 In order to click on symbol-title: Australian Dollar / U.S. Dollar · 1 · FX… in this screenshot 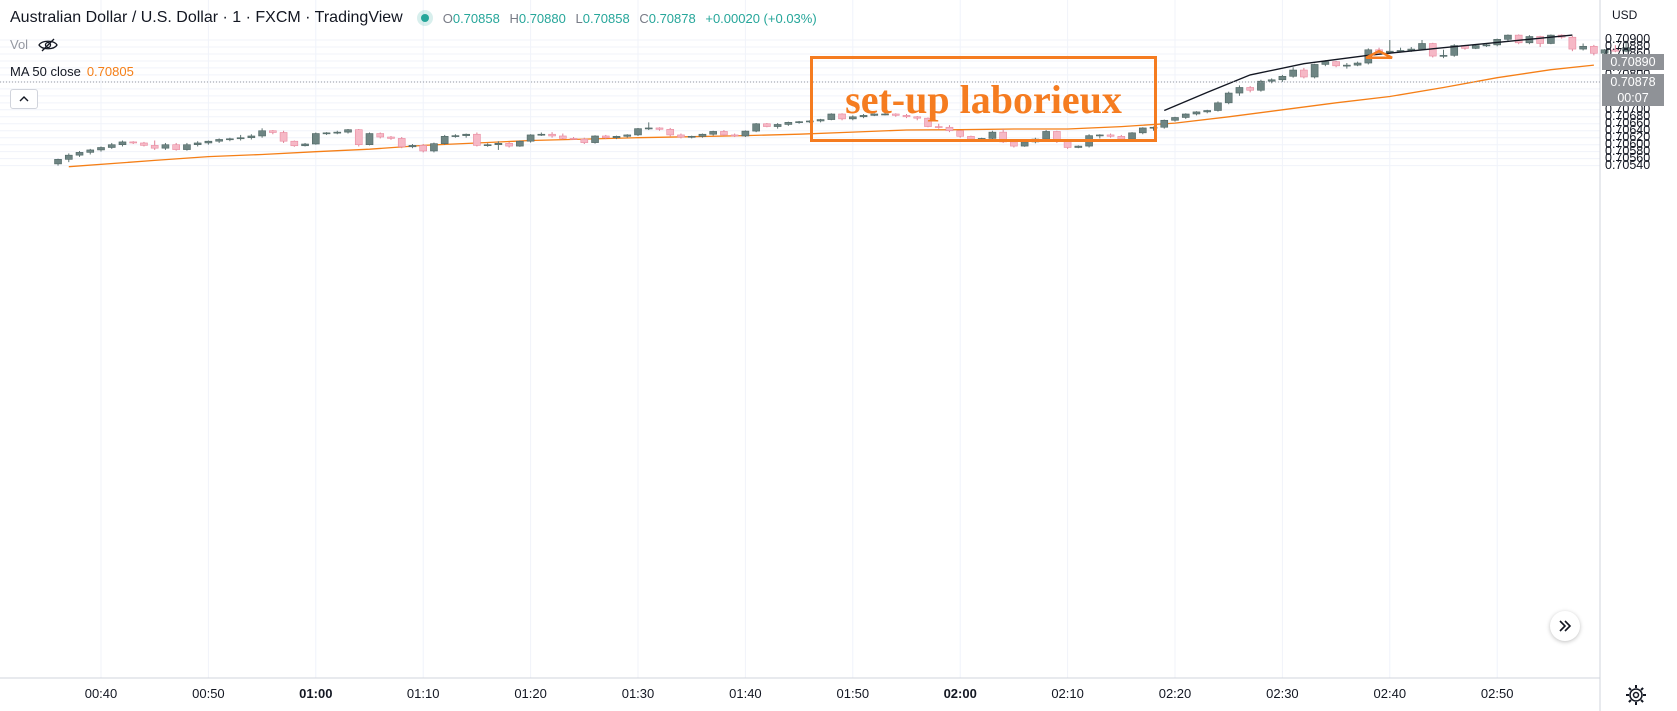, I will do `click(206, 17)`.